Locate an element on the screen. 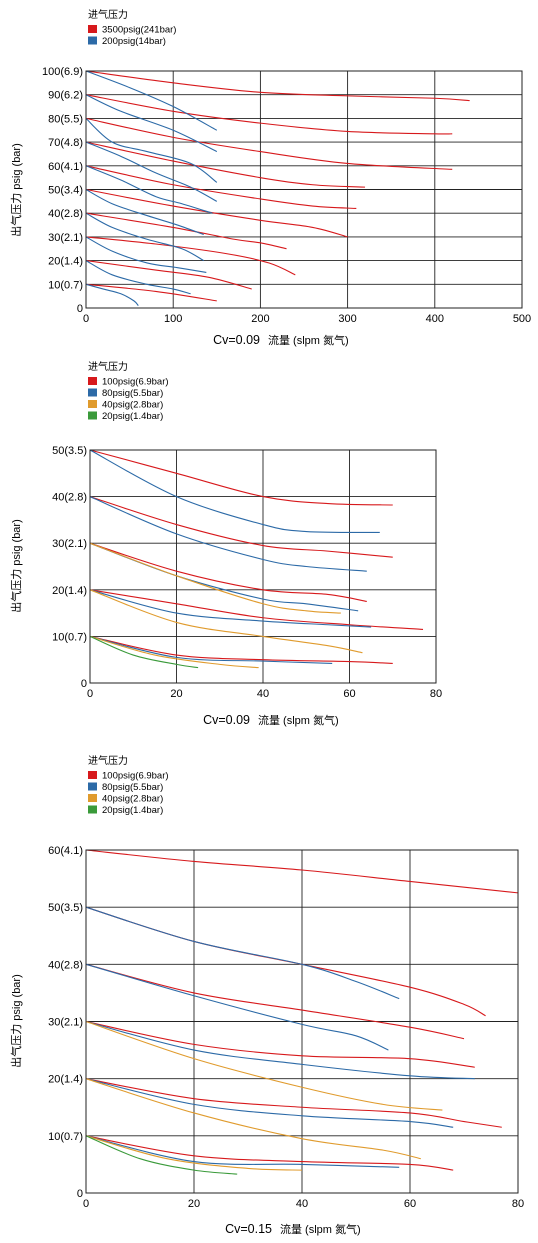 This screenshot has width=538, height=1243. plot-frame is located at coordinates (263, 566).